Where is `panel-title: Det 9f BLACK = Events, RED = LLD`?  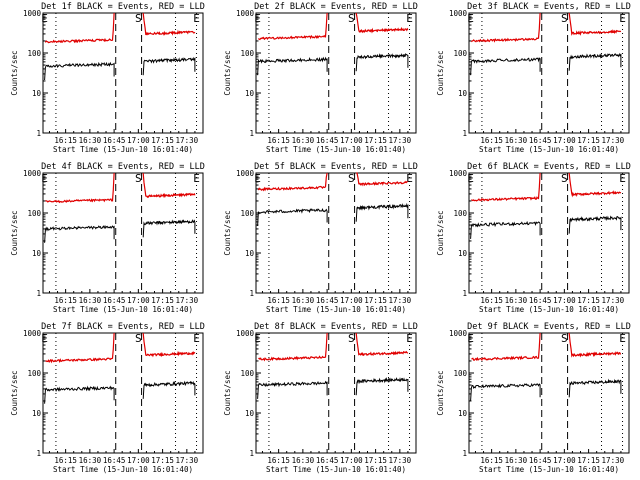
panel-title: Det 9f BLACK = Events, RED = LLD is located at coordinates (549, 327).